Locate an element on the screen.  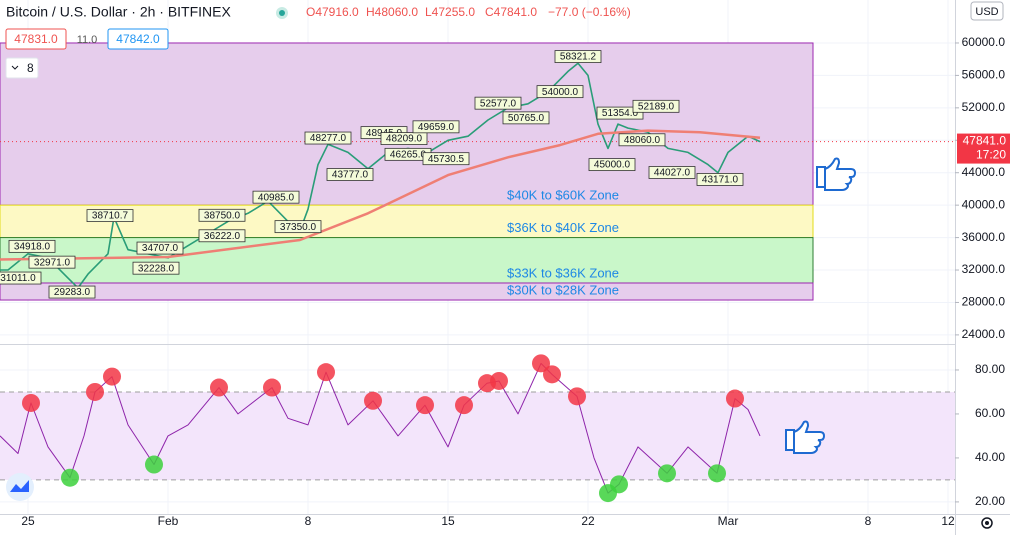
price-tag-label: 46265.0 is located at coordinates (408, 154).